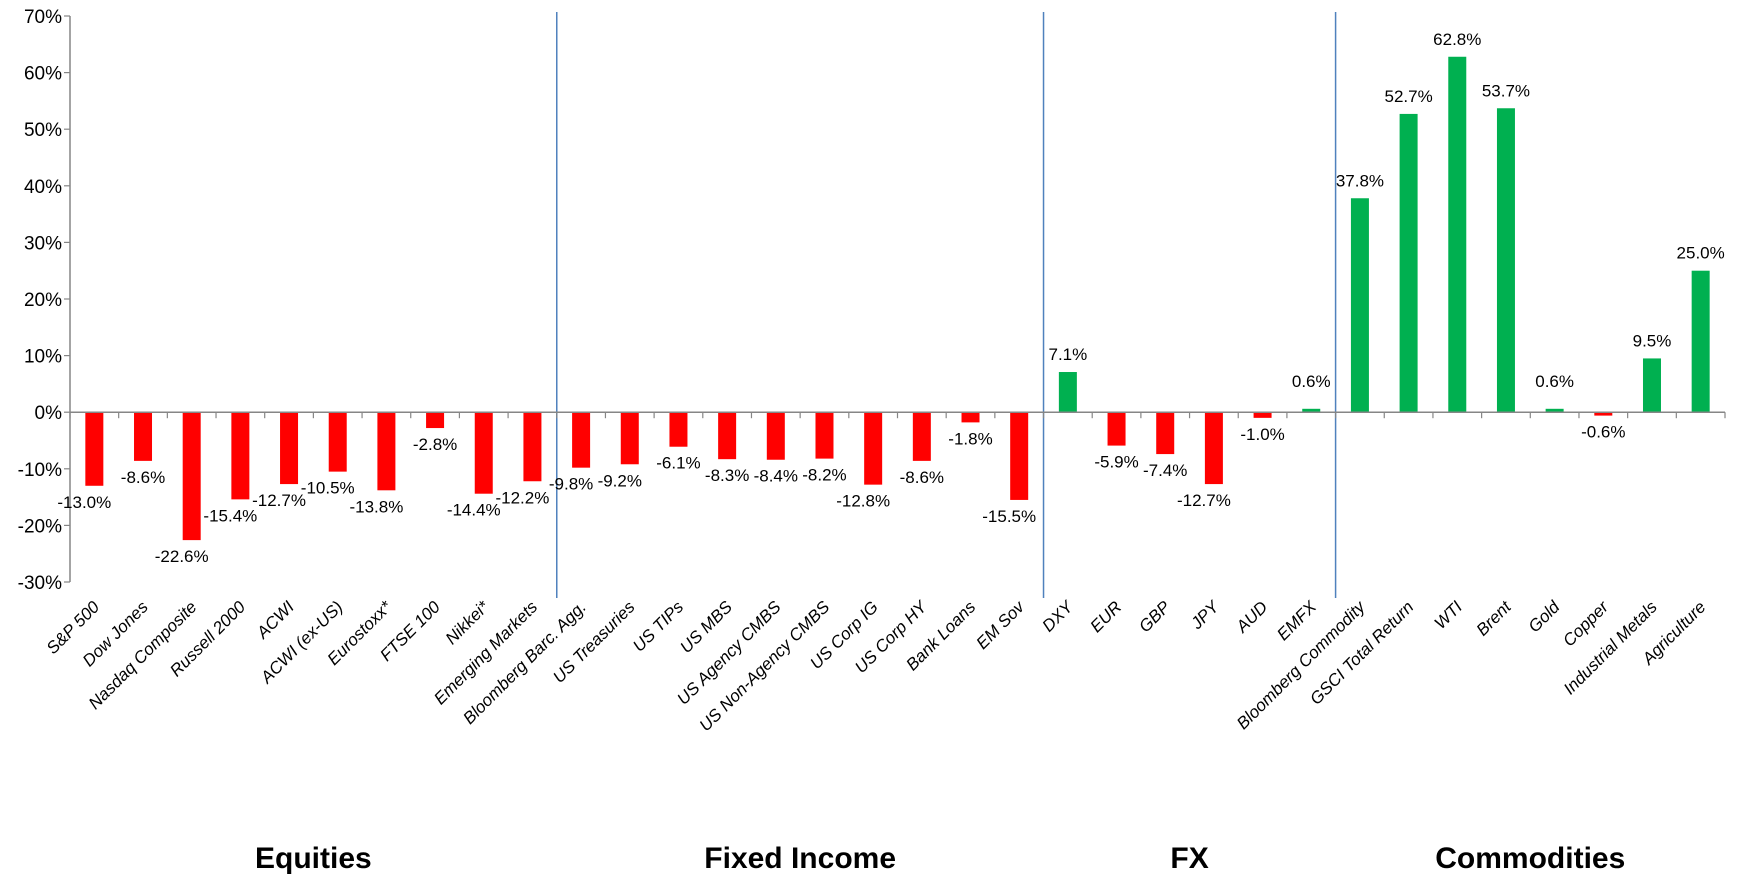 This screenshot has width=1741, height=883. Describe the element at coordinates (1009, 516) in the screenshot. I see `data-label: -15.5%` at that location.